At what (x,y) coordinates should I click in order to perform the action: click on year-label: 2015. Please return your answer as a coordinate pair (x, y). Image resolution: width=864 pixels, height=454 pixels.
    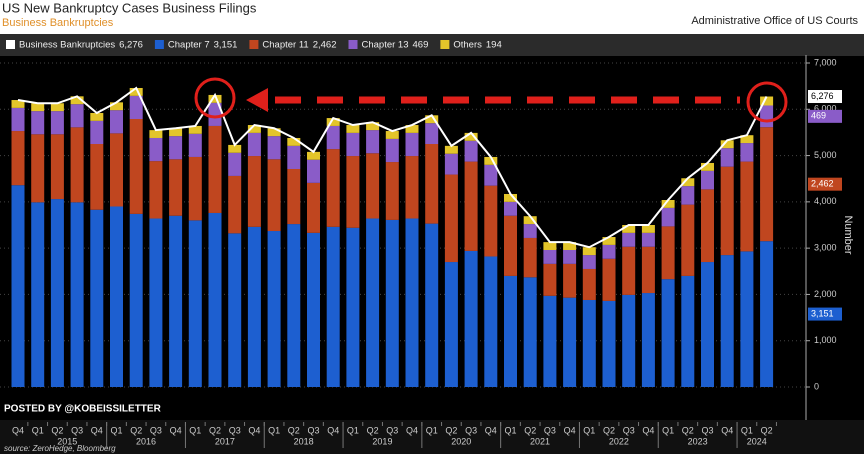
    Looking at the image, I should click on (67, 441).